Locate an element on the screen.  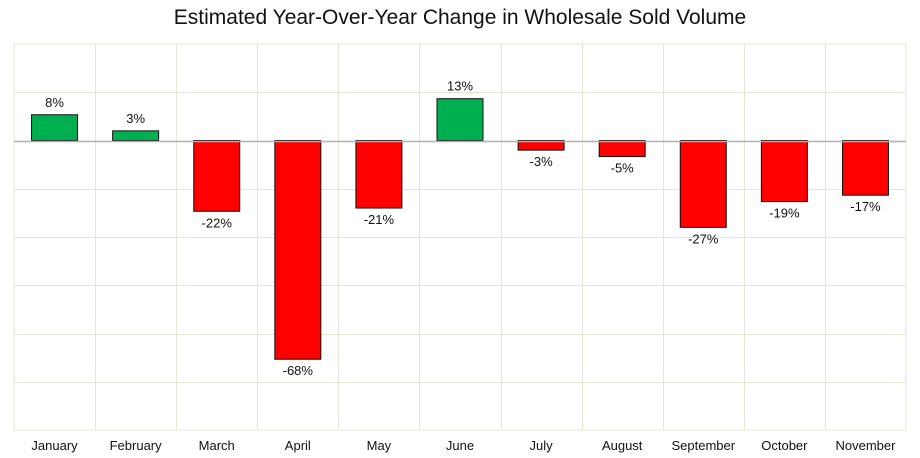
data-label-october: -19% is located at coordinates (784, 213).